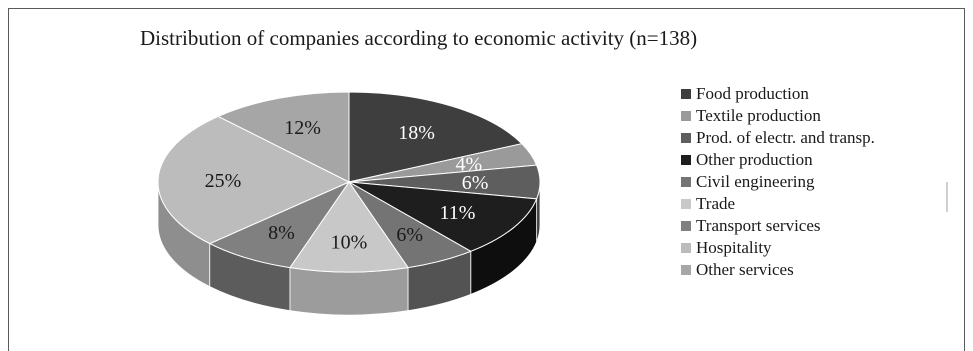 The image size is (973, 351). What do you see at coordinates (778, 204) in the screenshot?
I see `legend-item-5: Trade` at bounding box center [778, 204].